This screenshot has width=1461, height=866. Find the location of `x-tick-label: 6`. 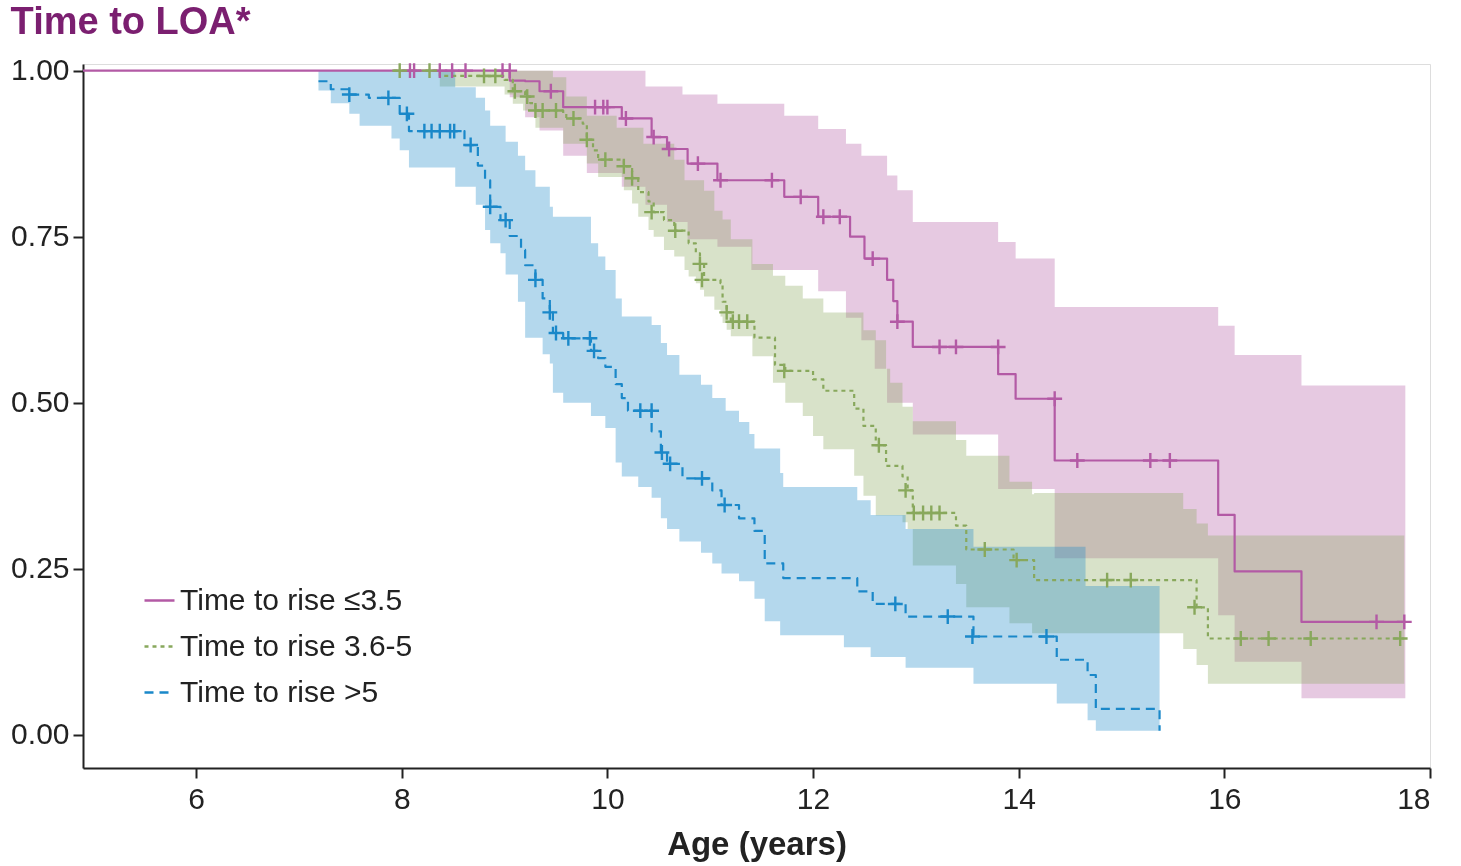

x-tick-label: 6 is located at coordinates (196, 798).